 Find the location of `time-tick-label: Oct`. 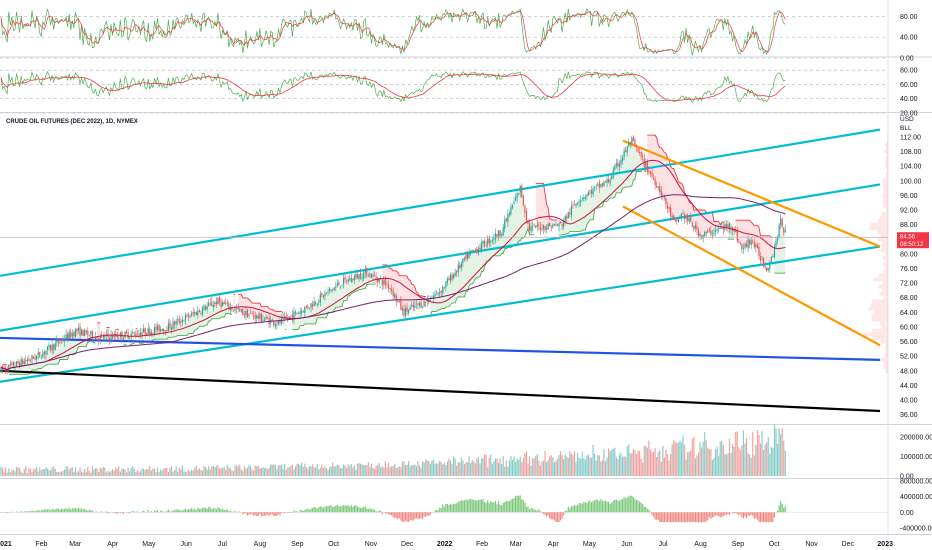

time-tick-label: Oct is located at coordinates (333, 544).